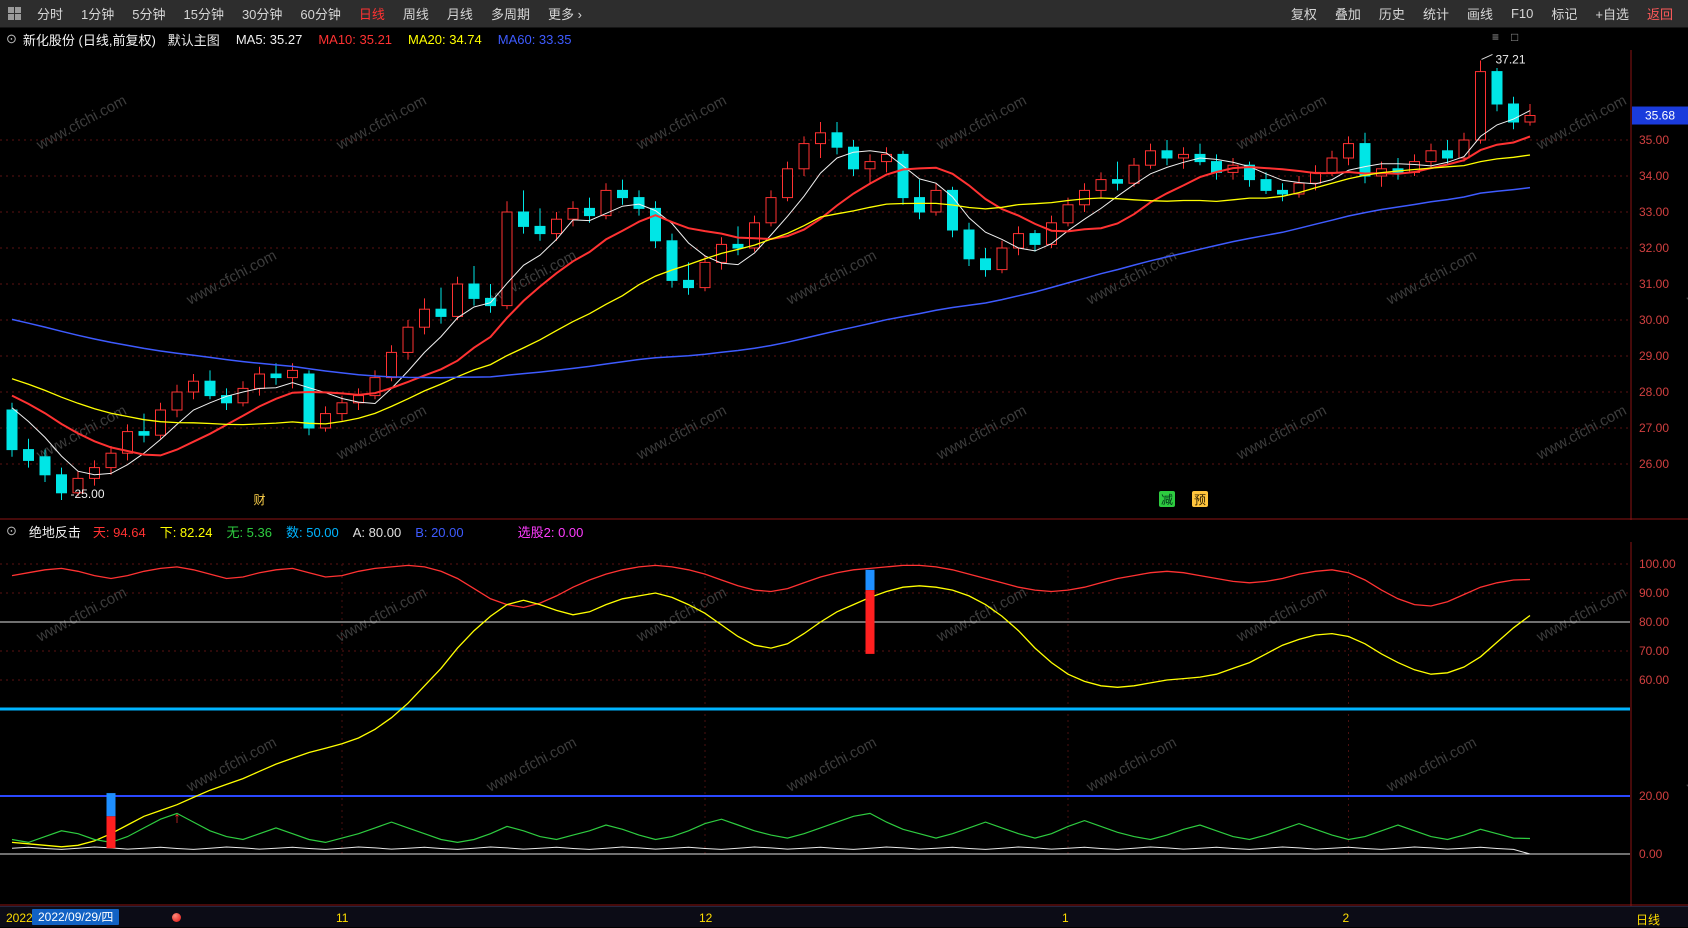 This screenshot has width=1688, height=928. I want to click on y-axis-label: 33.00, so click(1654, 212).